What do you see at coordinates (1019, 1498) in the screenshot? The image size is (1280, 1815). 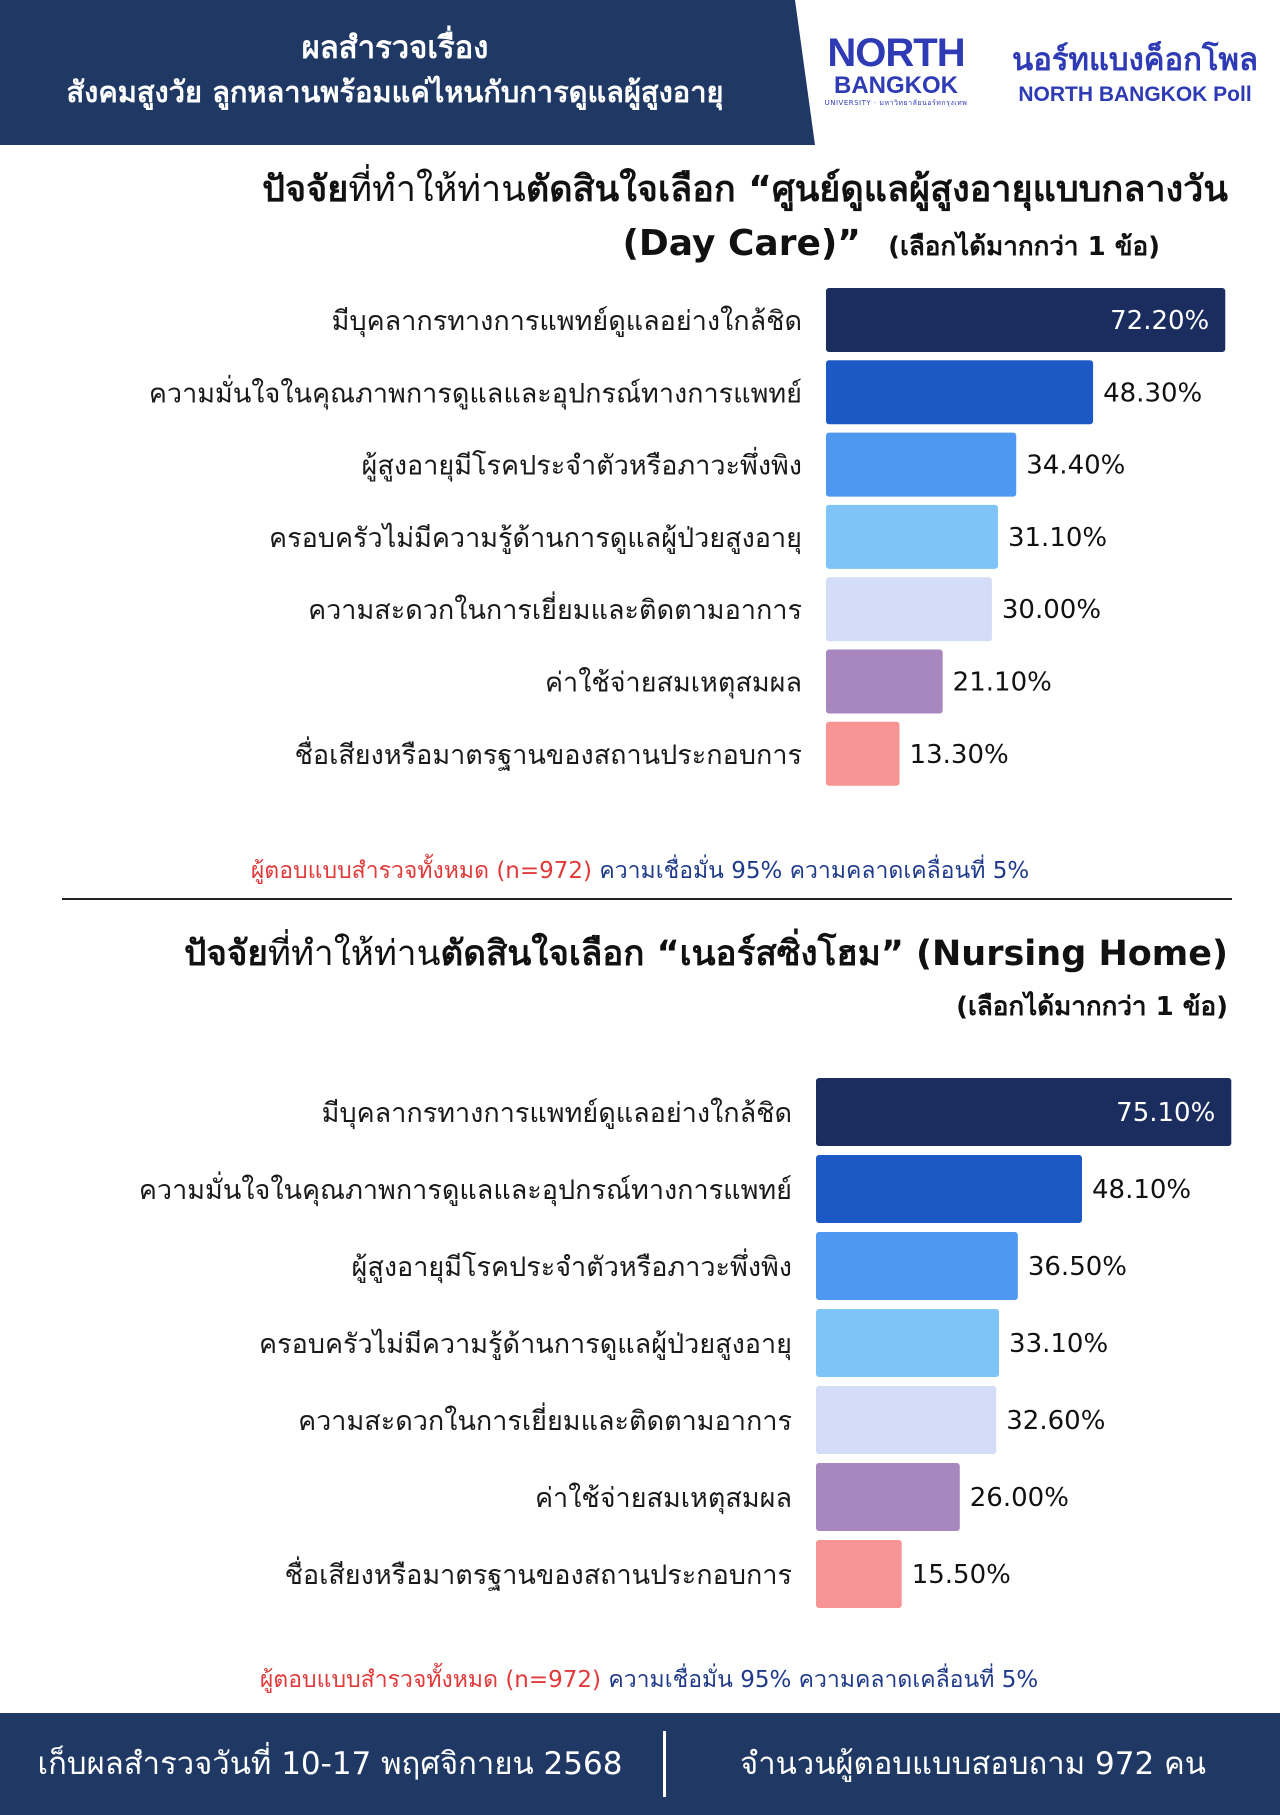 I see `chart2-value-label-6: 26.00%` at bounding box center [1019, 1498].